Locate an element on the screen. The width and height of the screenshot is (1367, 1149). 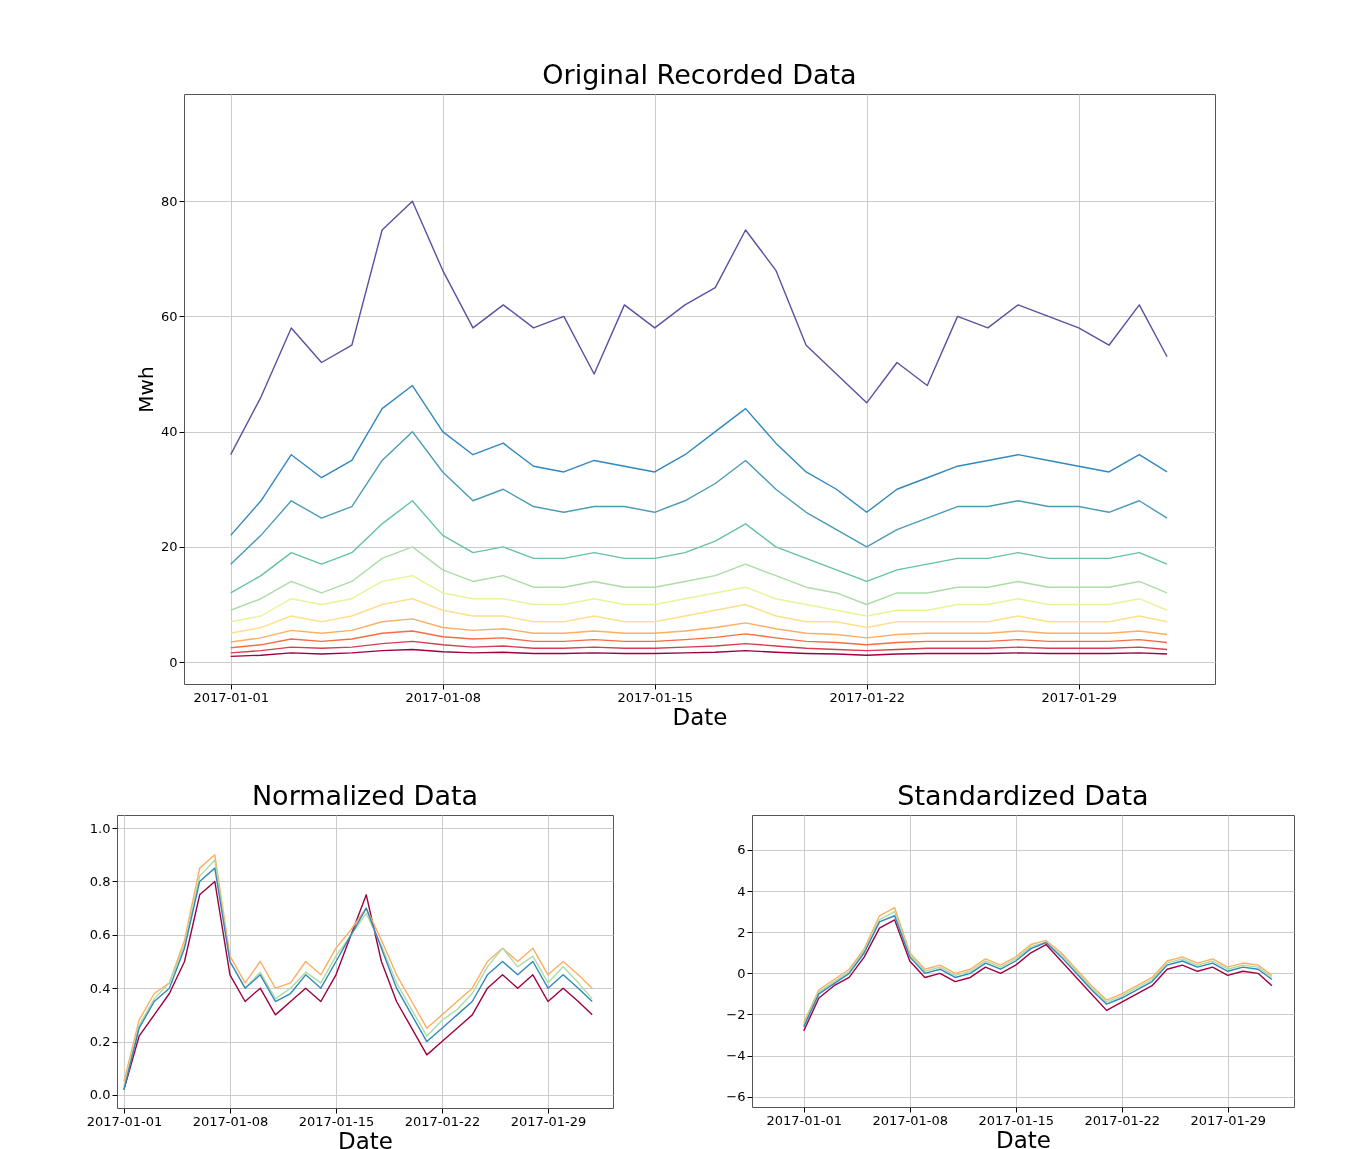
chart-title: Original Recorded Data is located at coordinates (699, 74).